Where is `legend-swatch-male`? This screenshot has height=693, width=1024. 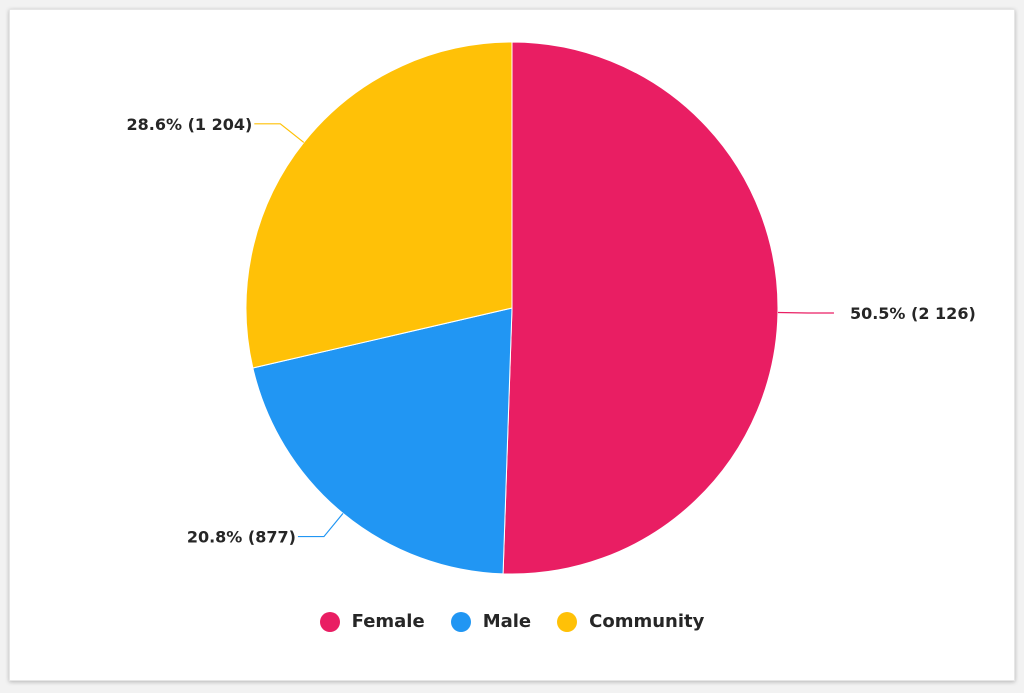 legend-swatch-male is located at coordinates (460, 621).